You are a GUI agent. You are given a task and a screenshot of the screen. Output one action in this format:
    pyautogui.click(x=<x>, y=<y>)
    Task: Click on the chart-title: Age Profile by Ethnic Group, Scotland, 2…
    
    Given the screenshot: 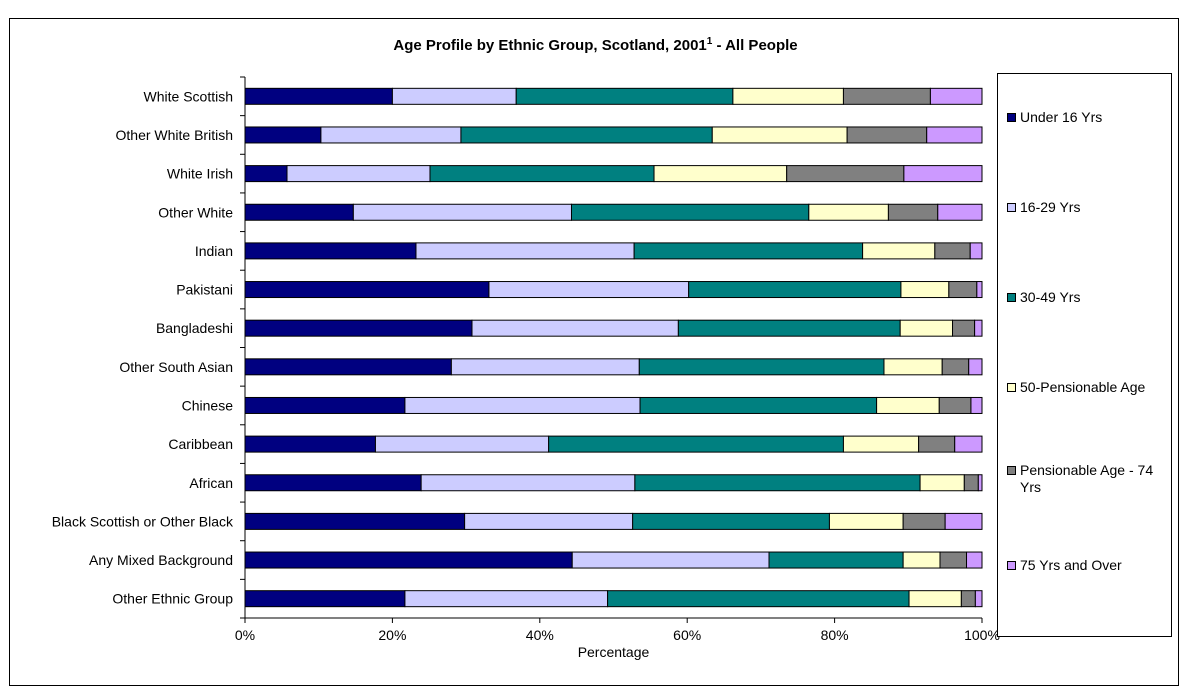 What is the action you would take?
    pyautogui.click(x=595, y=45)
    